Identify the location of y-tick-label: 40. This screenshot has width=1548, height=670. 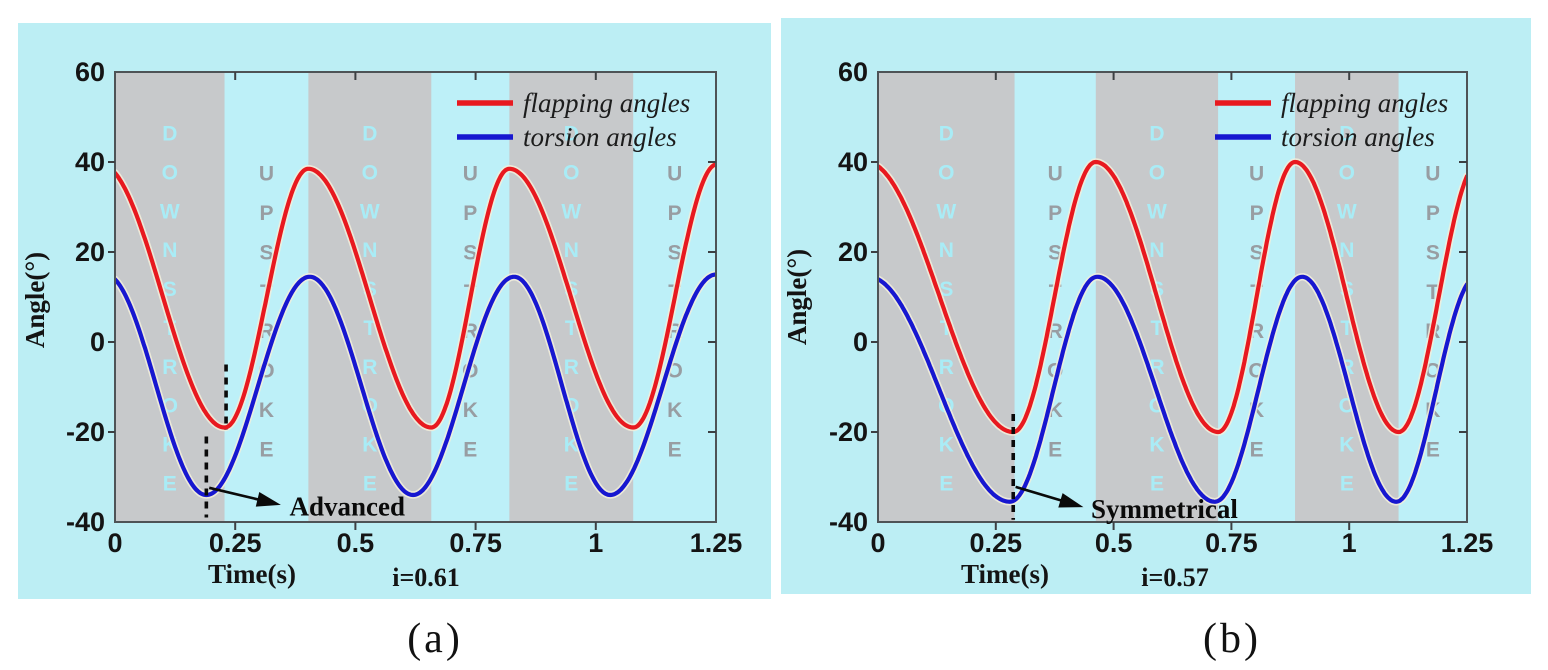
(90, 162).